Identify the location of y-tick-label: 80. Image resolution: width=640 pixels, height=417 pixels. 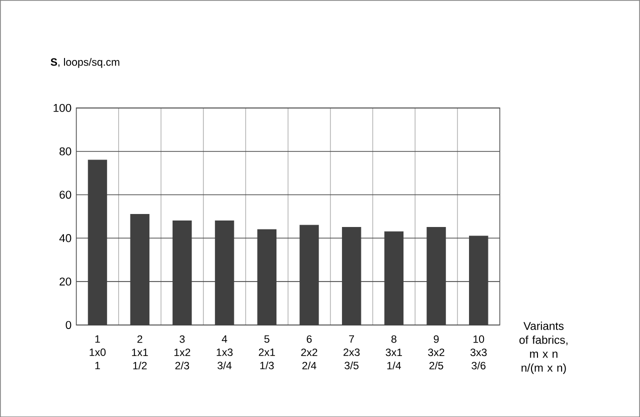
(66, 151).